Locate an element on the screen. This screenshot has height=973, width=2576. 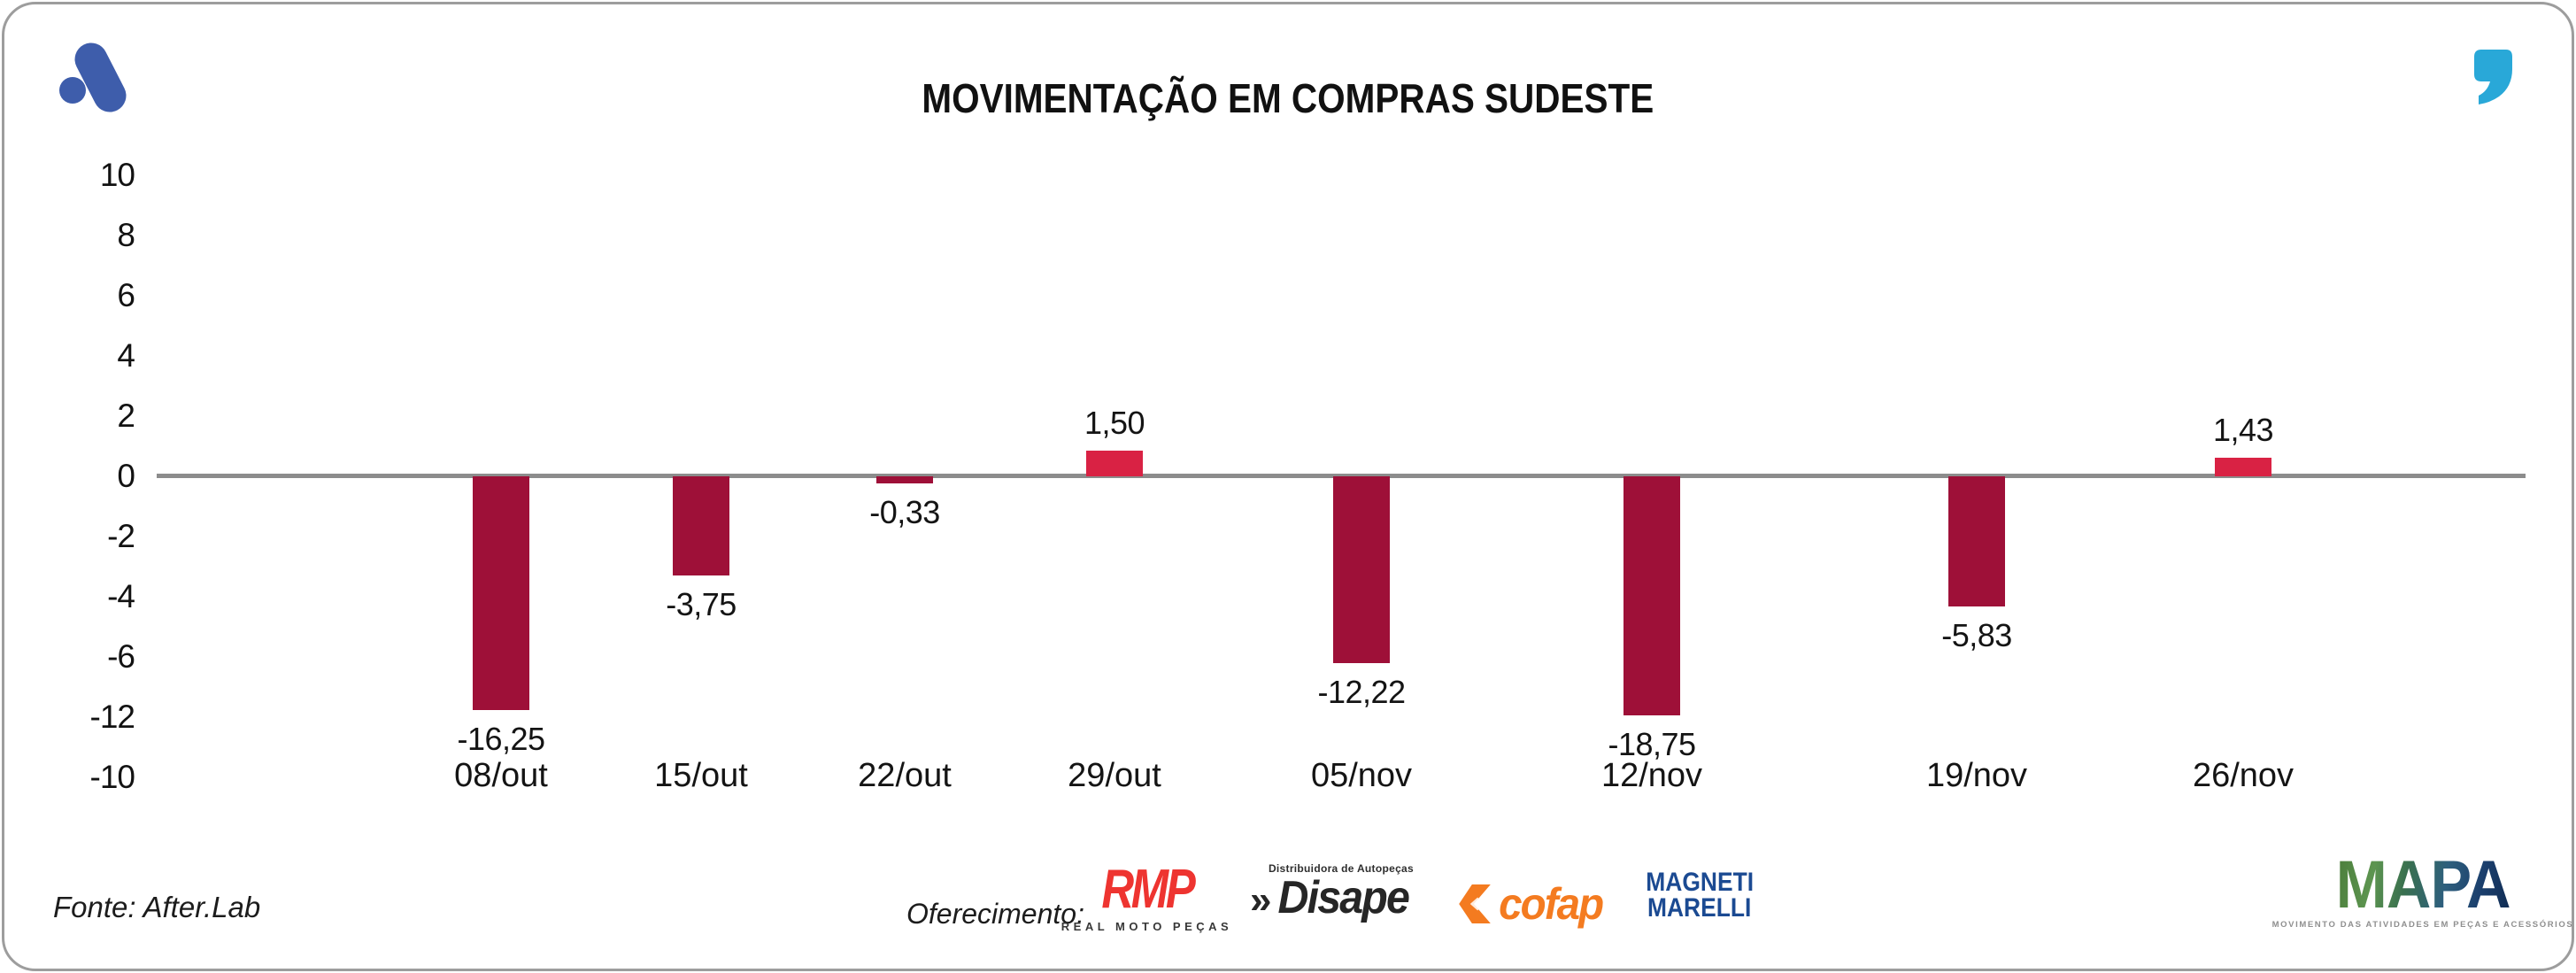
x-axis-category-label: 19/nov is located at coordinates (1976, 776).